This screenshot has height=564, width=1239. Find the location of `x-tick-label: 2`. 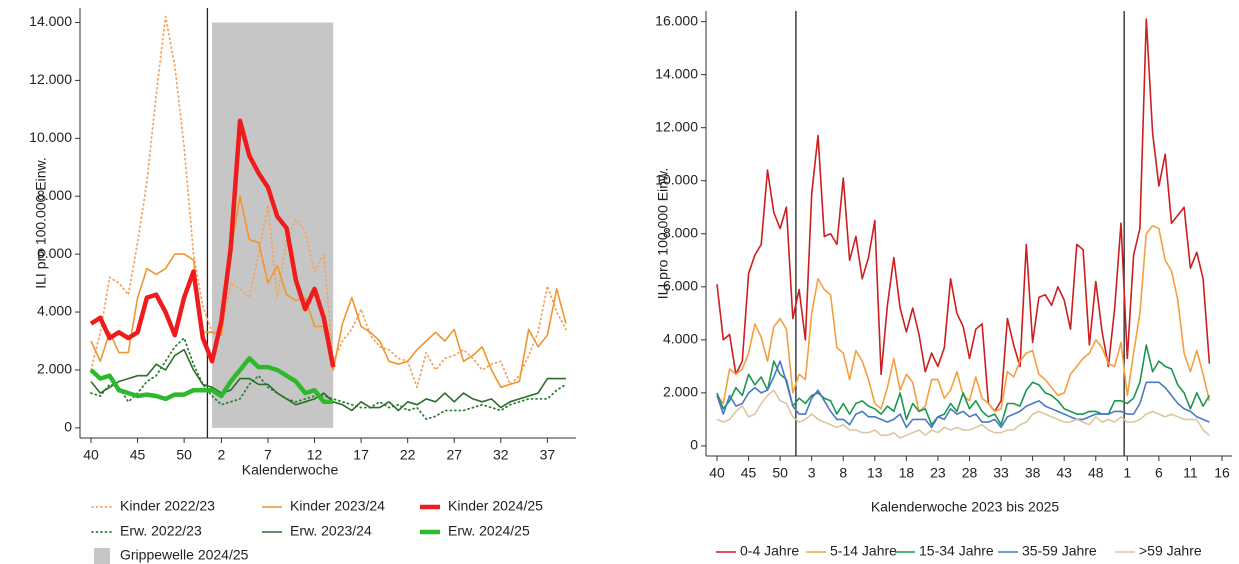

x-tick-label: 2 is located at coordinates (221, 455).